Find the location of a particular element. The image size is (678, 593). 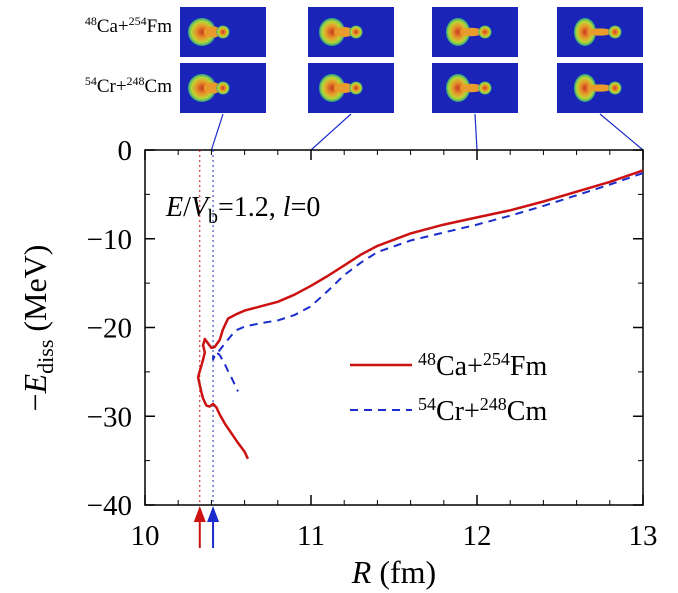

y-tick-label: −40 is located at coordinates (109, 506).